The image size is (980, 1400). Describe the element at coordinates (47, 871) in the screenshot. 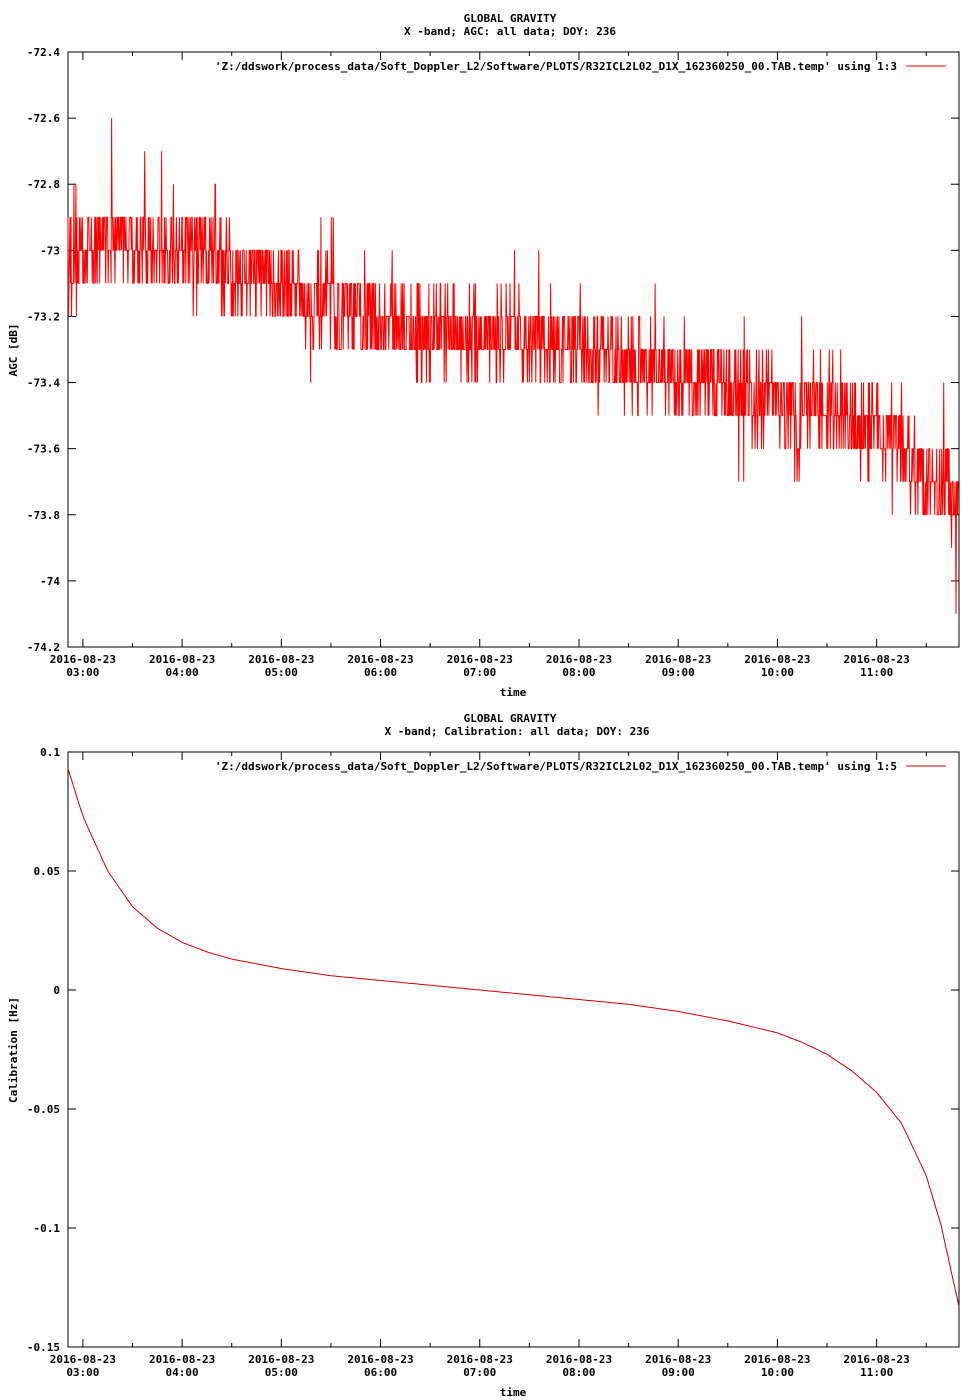

I see `calibration-y-tick-label: 0.05` at that location.